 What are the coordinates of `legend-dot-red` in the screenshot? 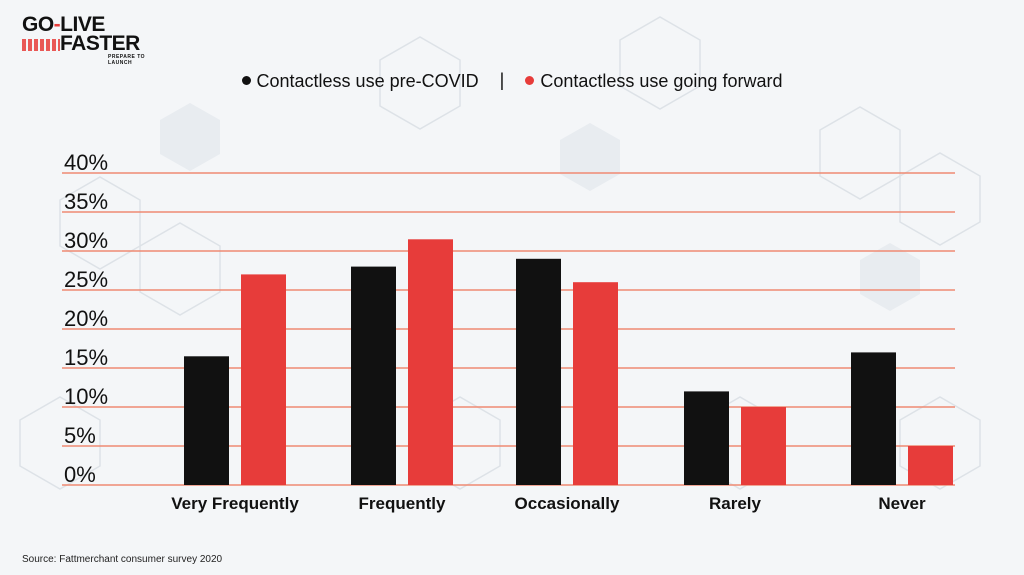 It's located at (530, 80).